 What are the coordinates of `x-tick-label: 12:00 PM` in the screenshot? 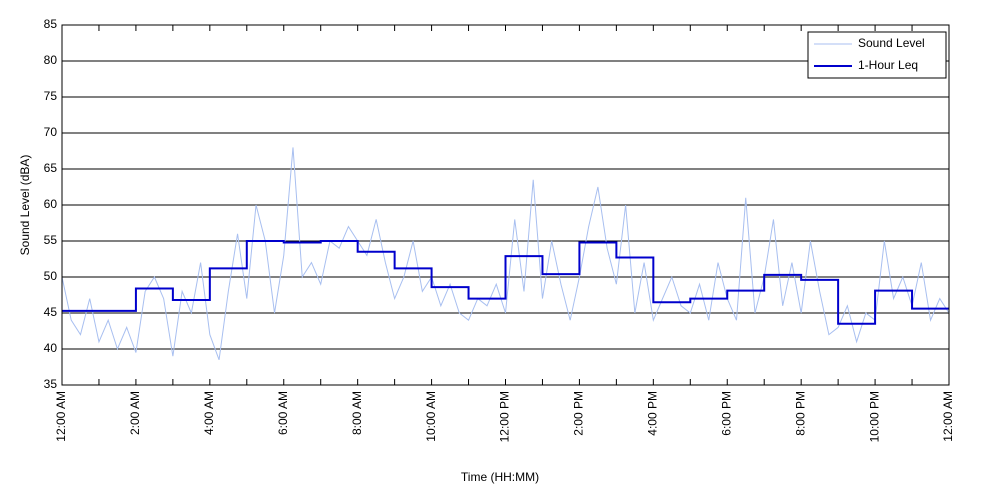 It's located at (505, 416).